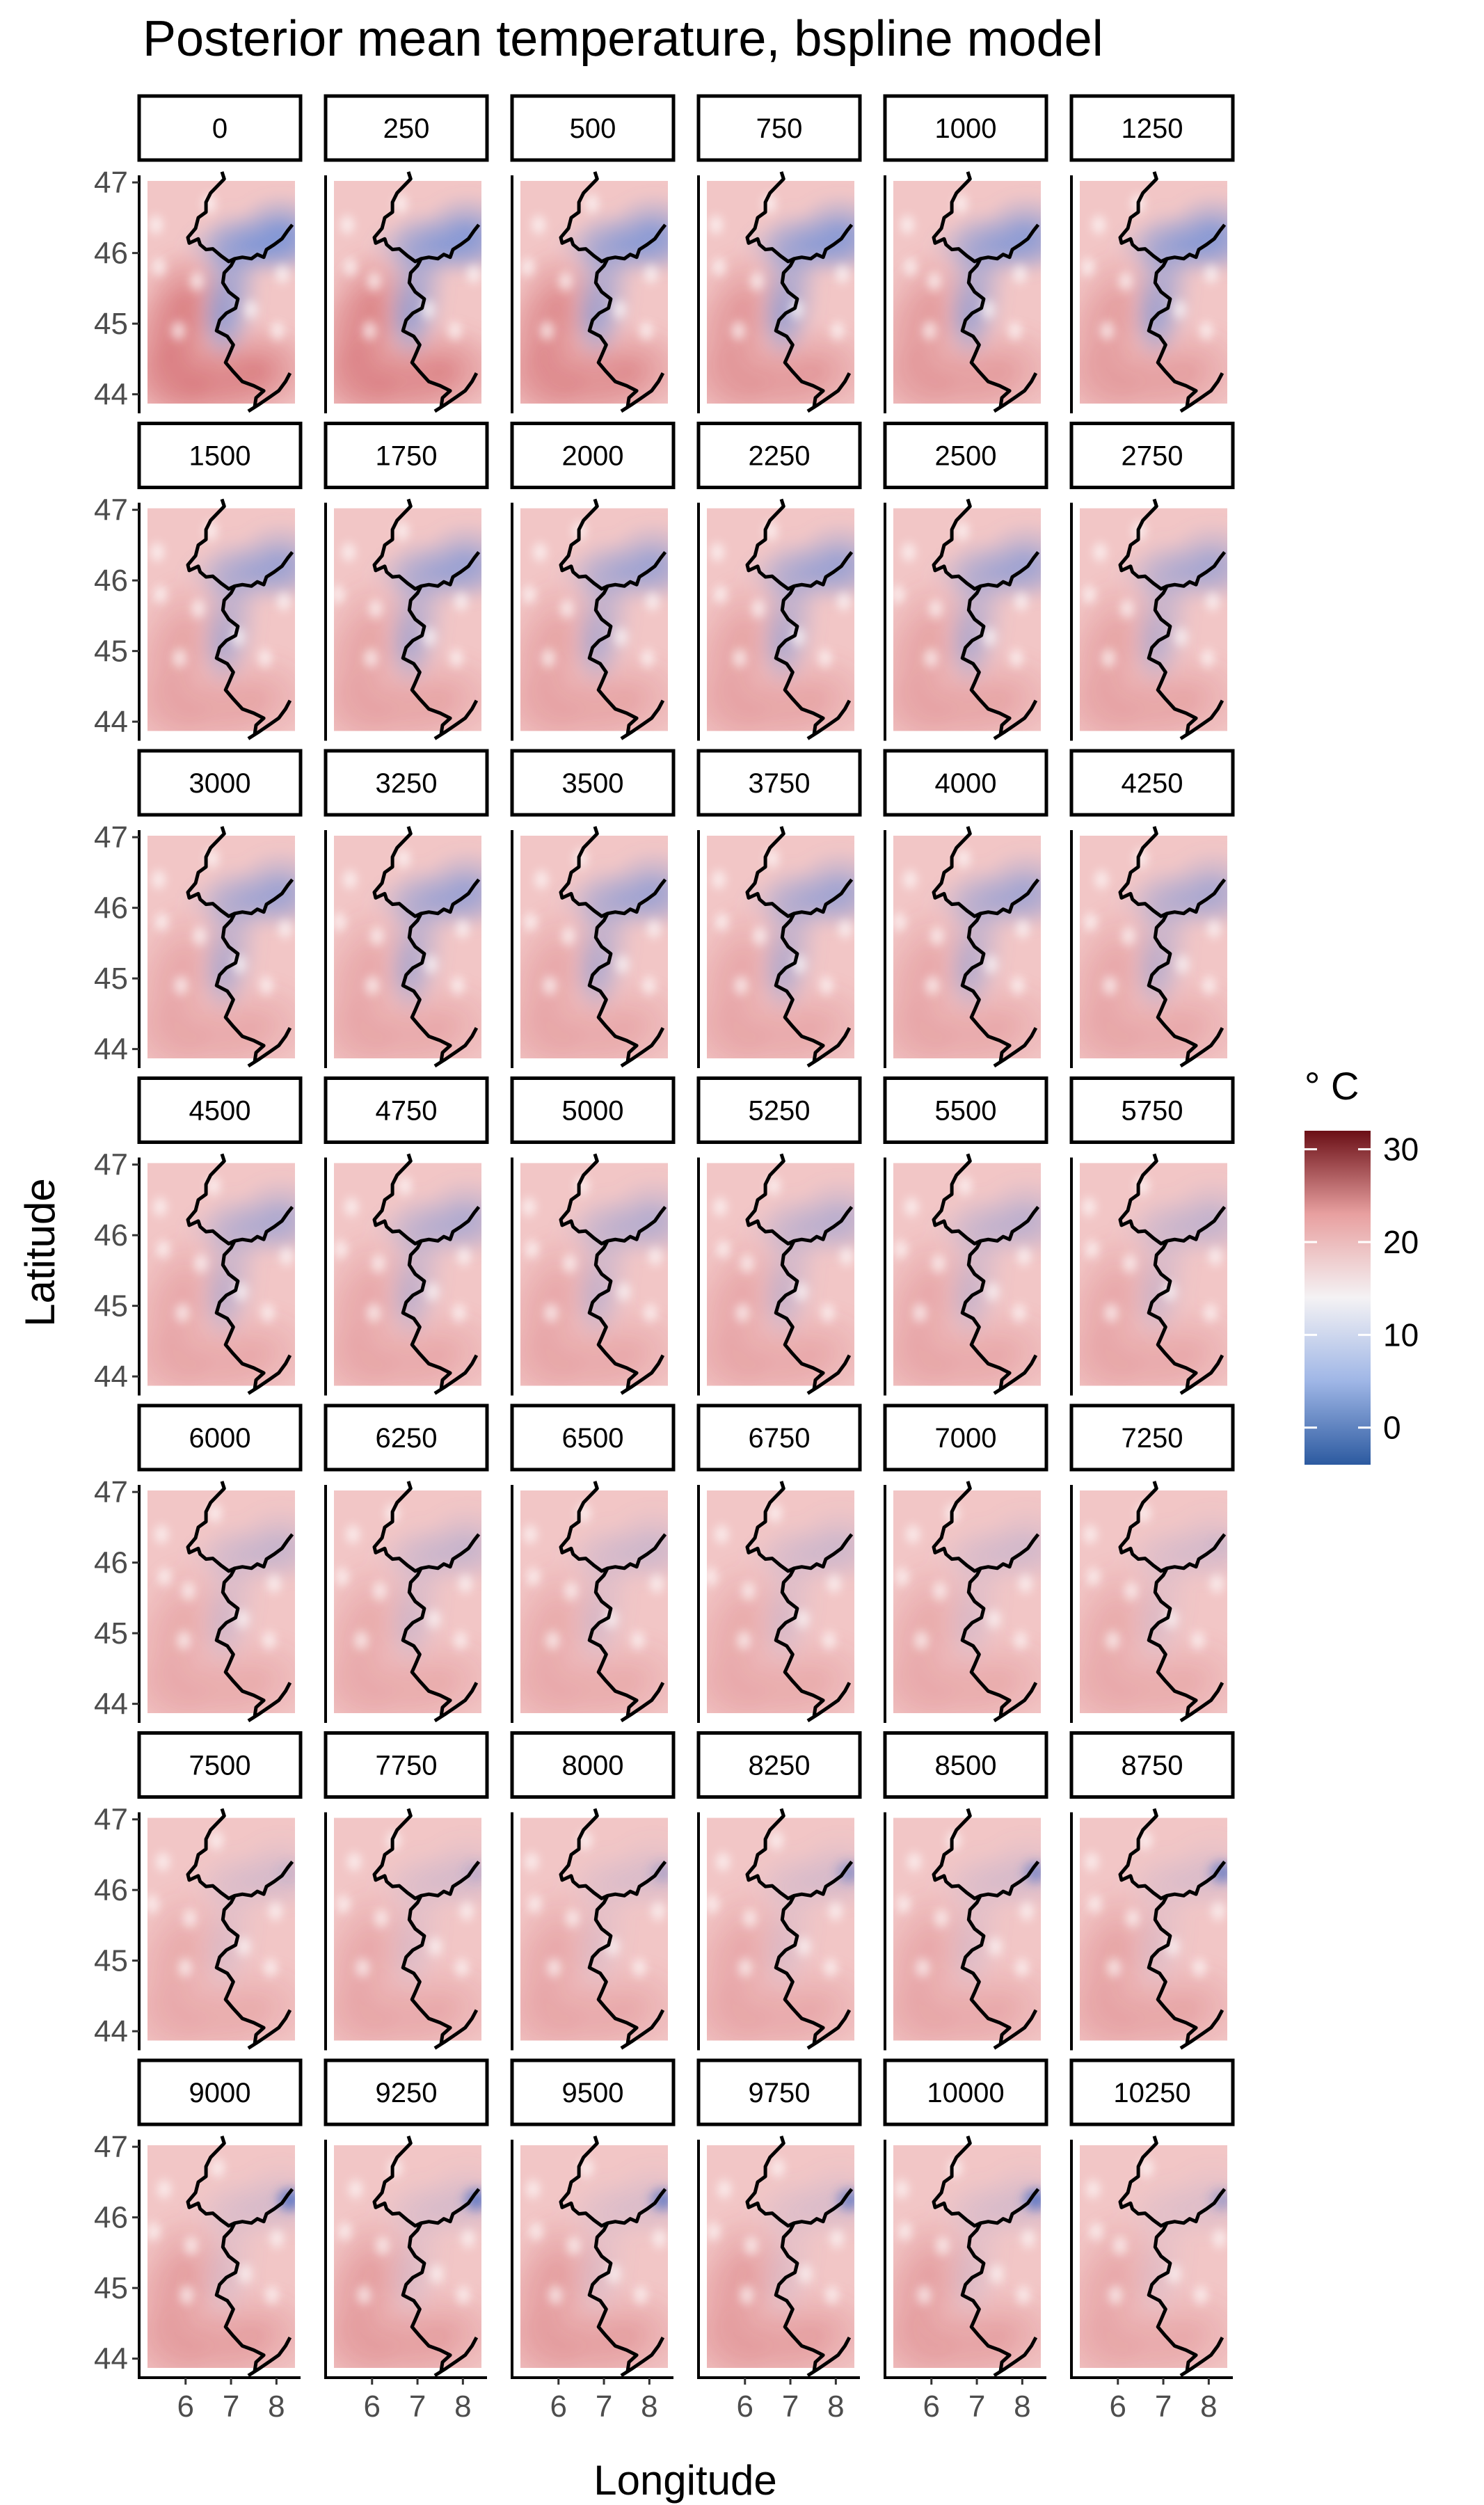 The height and width of the screenshot is (2505, 1484). I want to click on facet-label: 8750, so click(1152, 1766).